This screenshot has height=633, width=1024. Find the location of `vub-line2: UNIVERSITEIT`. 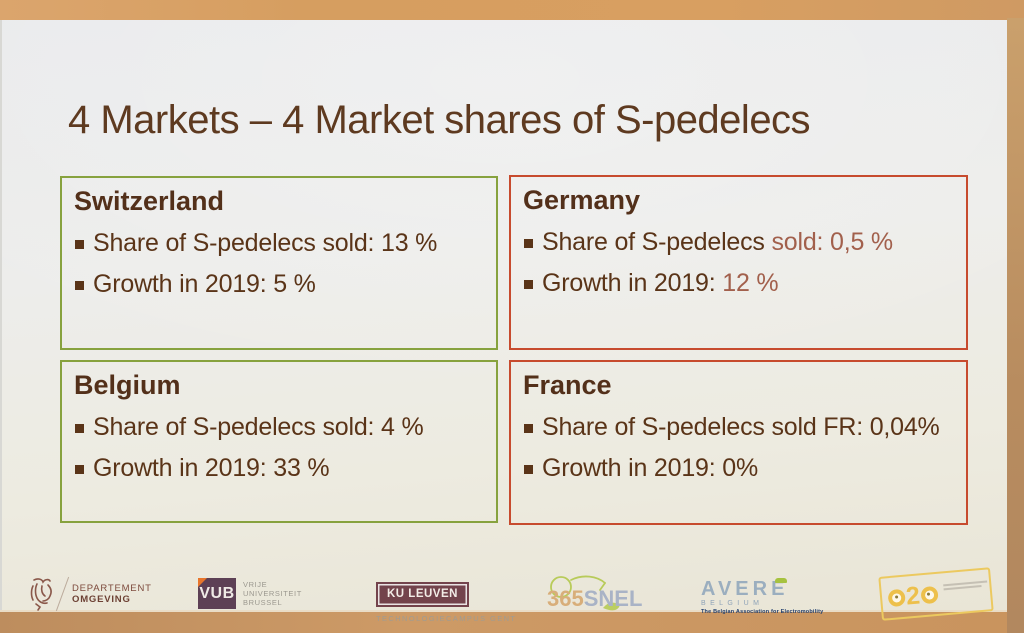

vub-line2: UNIVERSITEIT is located at coordinates (272, 593).